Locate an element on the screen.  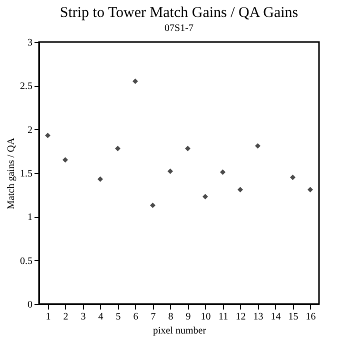
chart-subtitle: 07S1-7 is located at coordinates (179, 28).